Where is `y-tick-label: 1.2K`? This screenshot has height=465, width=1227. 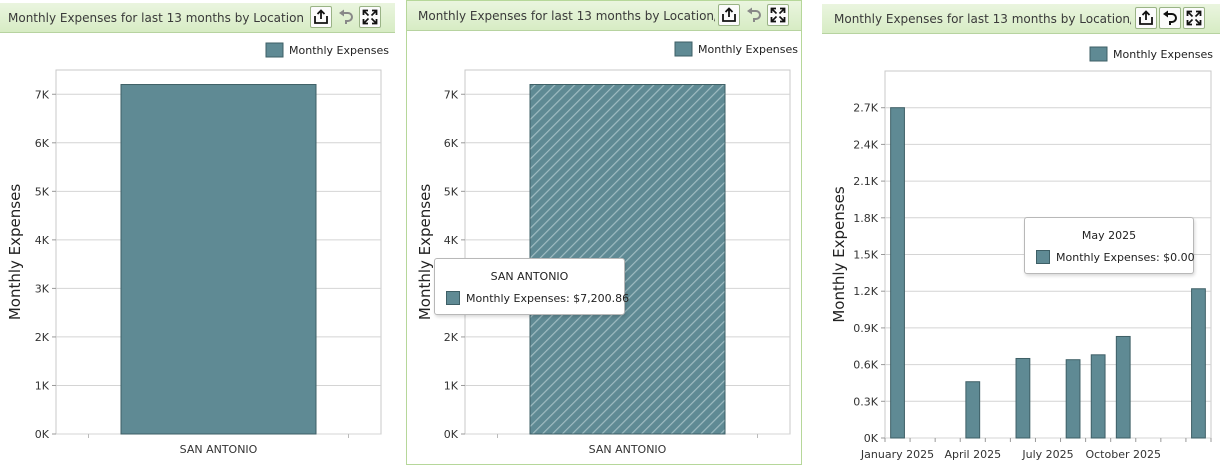
y-tick-label: 1.2K is located at coordinates (865, 291).